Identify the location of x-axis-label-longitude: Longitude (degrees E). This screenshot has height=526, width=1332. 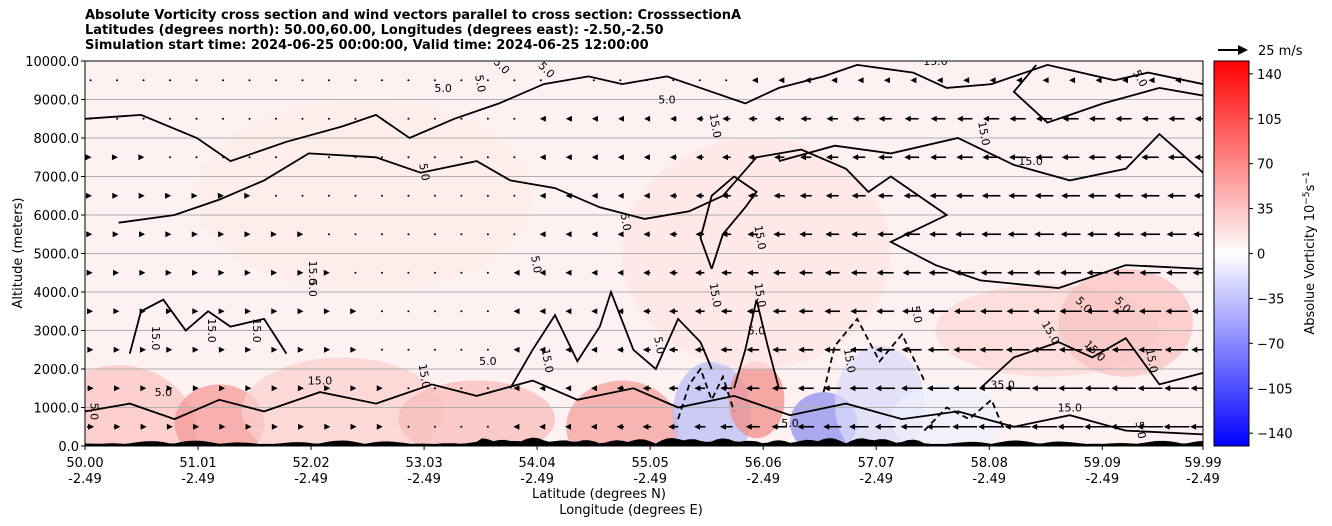
(631, 510).